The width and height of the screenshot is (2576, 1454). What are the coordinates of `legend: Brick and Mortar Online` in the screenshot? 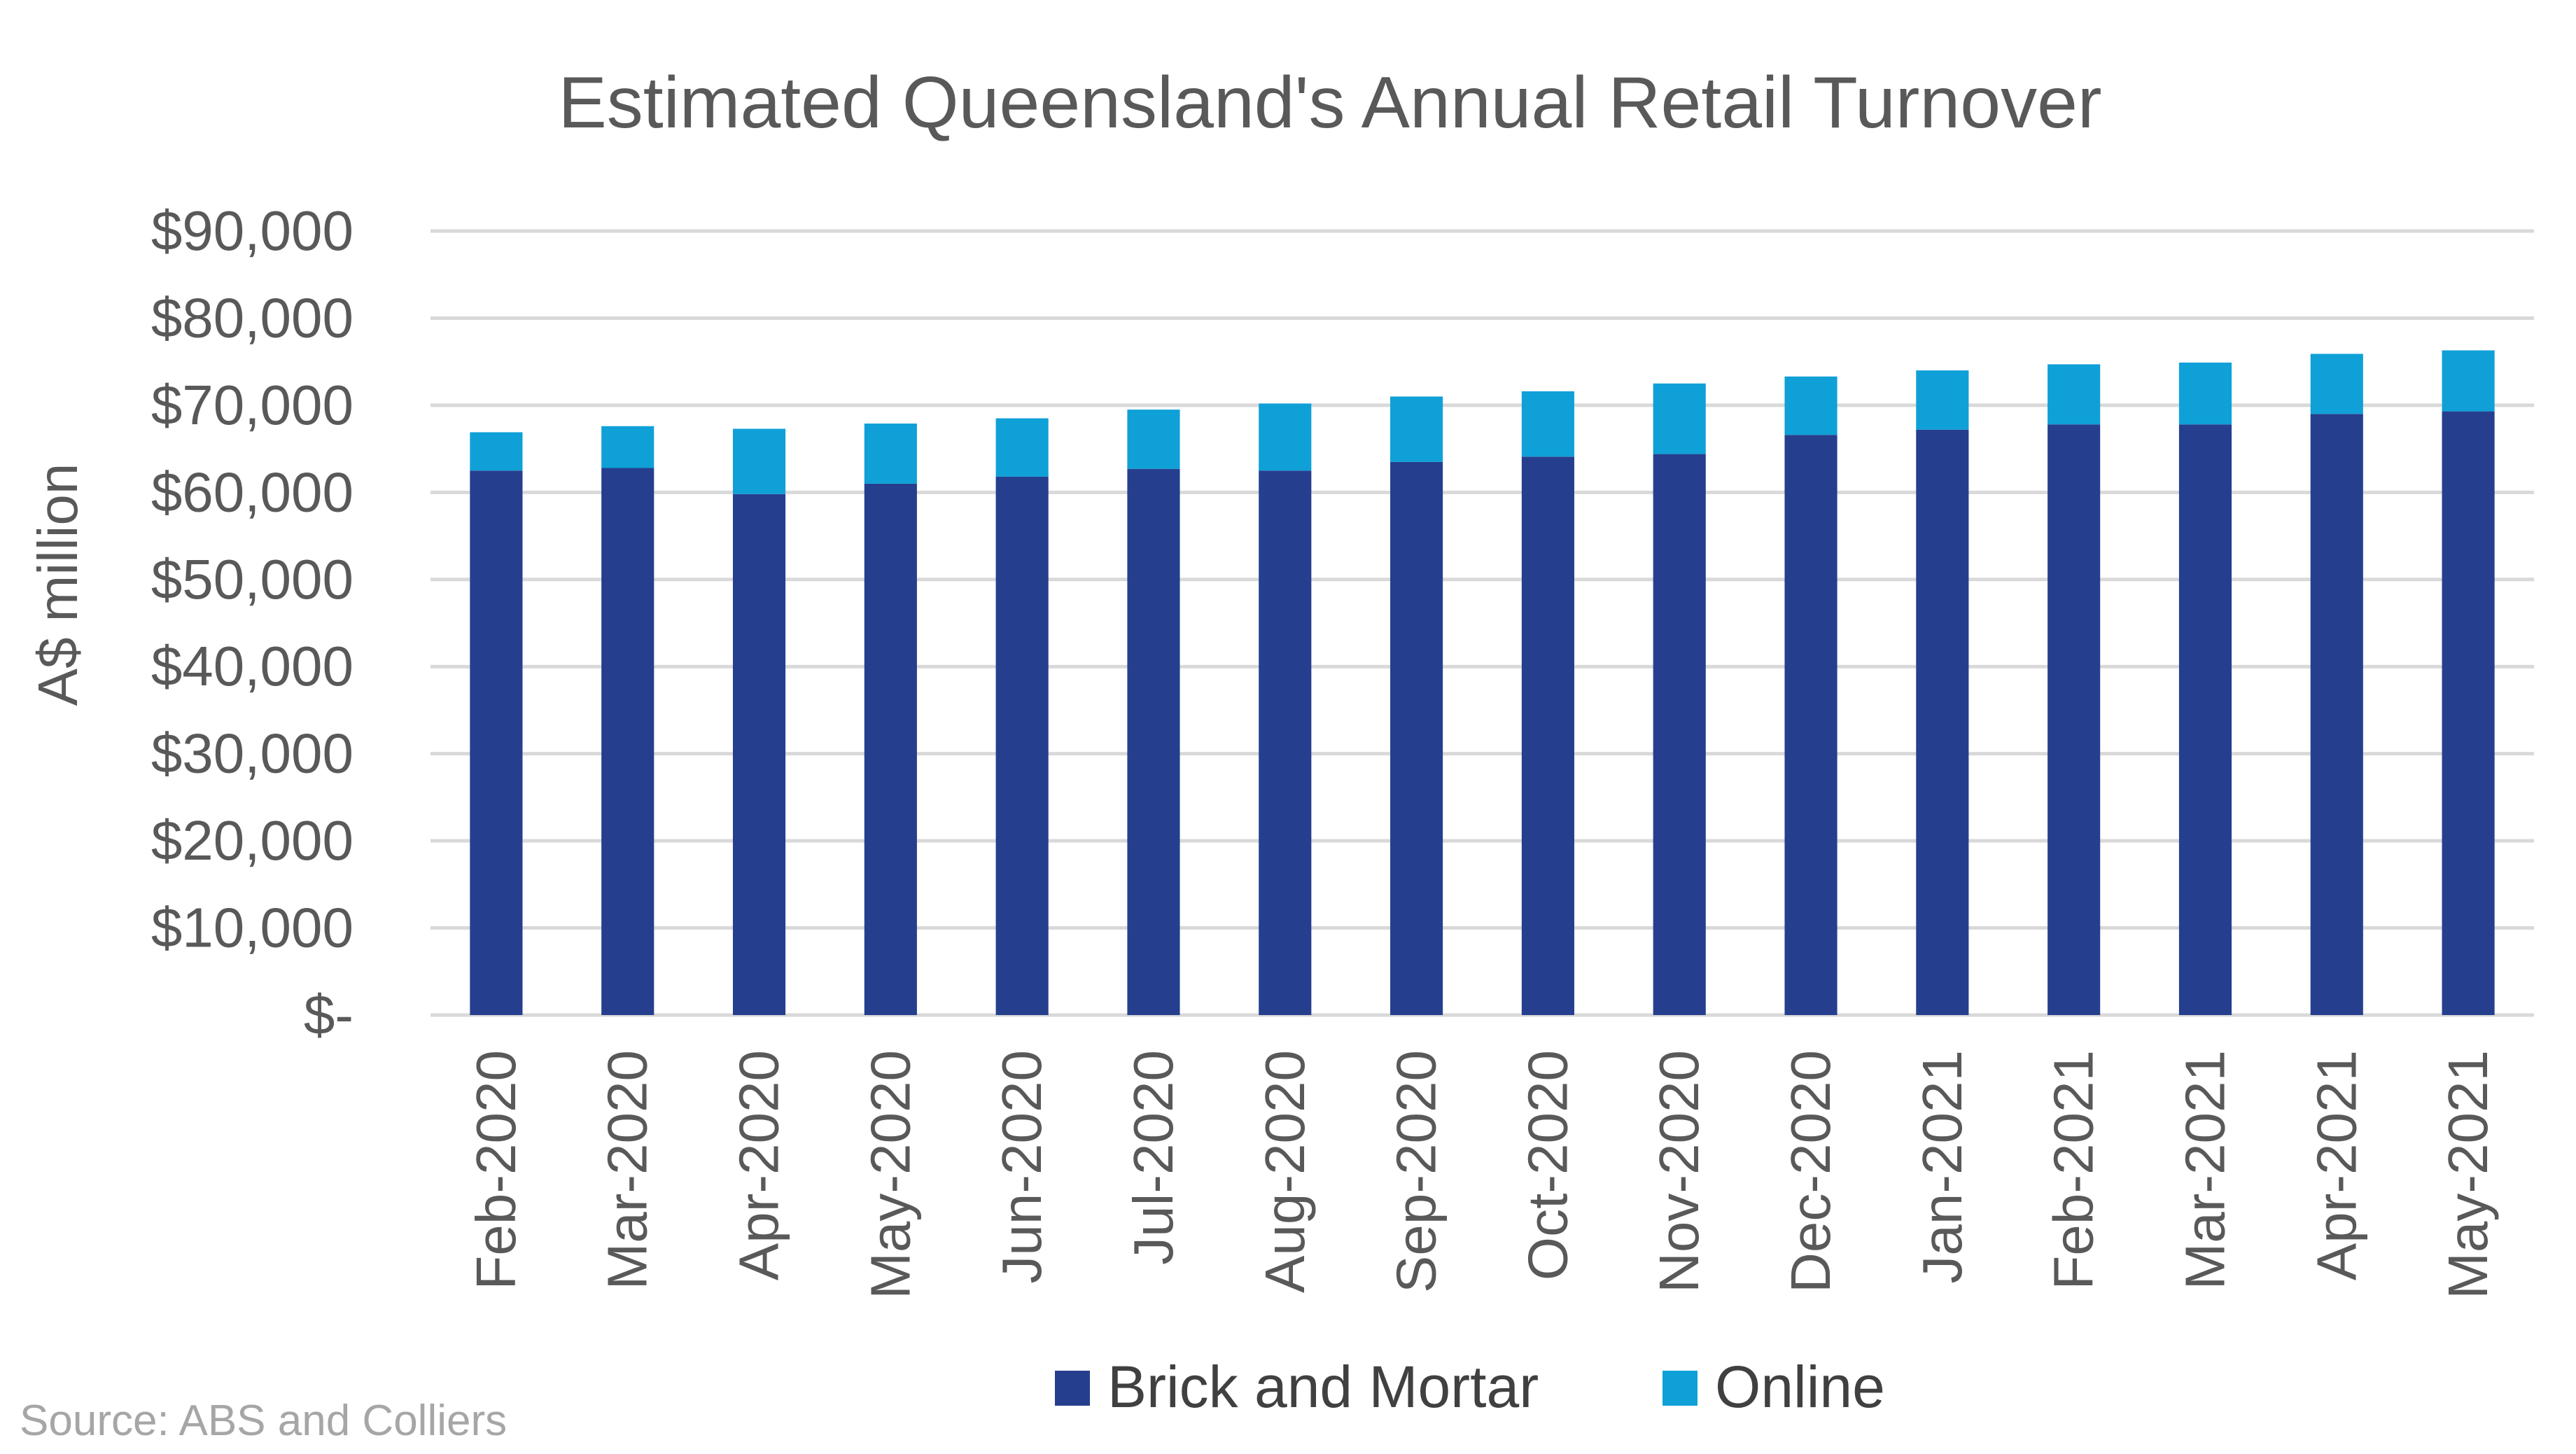 It's located at (1470, 1387).